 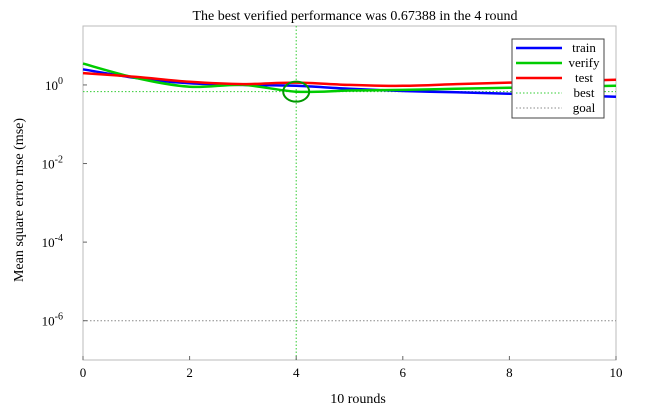 What do you see at coordinates (509, 372) in the screenshot?
I see `x-tick-label: 8` at bounding box center [509, 372].